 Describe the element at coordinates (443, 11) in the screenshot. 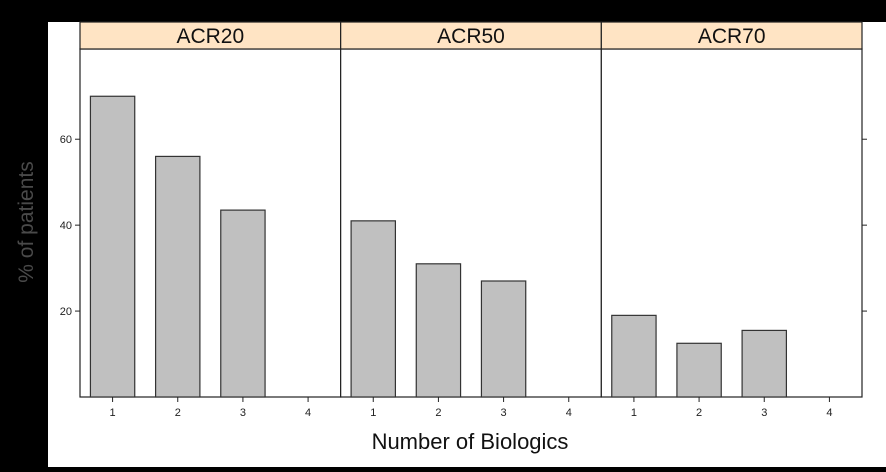

I see `top-band` at that location.